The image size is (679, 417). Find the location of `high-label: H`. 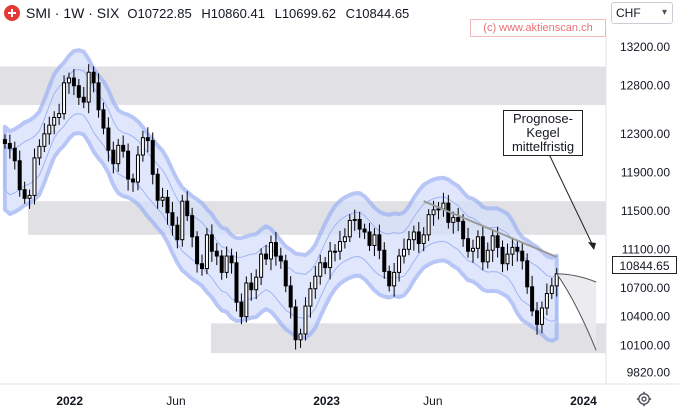

high-label: H is located at coordinates (206, 13).